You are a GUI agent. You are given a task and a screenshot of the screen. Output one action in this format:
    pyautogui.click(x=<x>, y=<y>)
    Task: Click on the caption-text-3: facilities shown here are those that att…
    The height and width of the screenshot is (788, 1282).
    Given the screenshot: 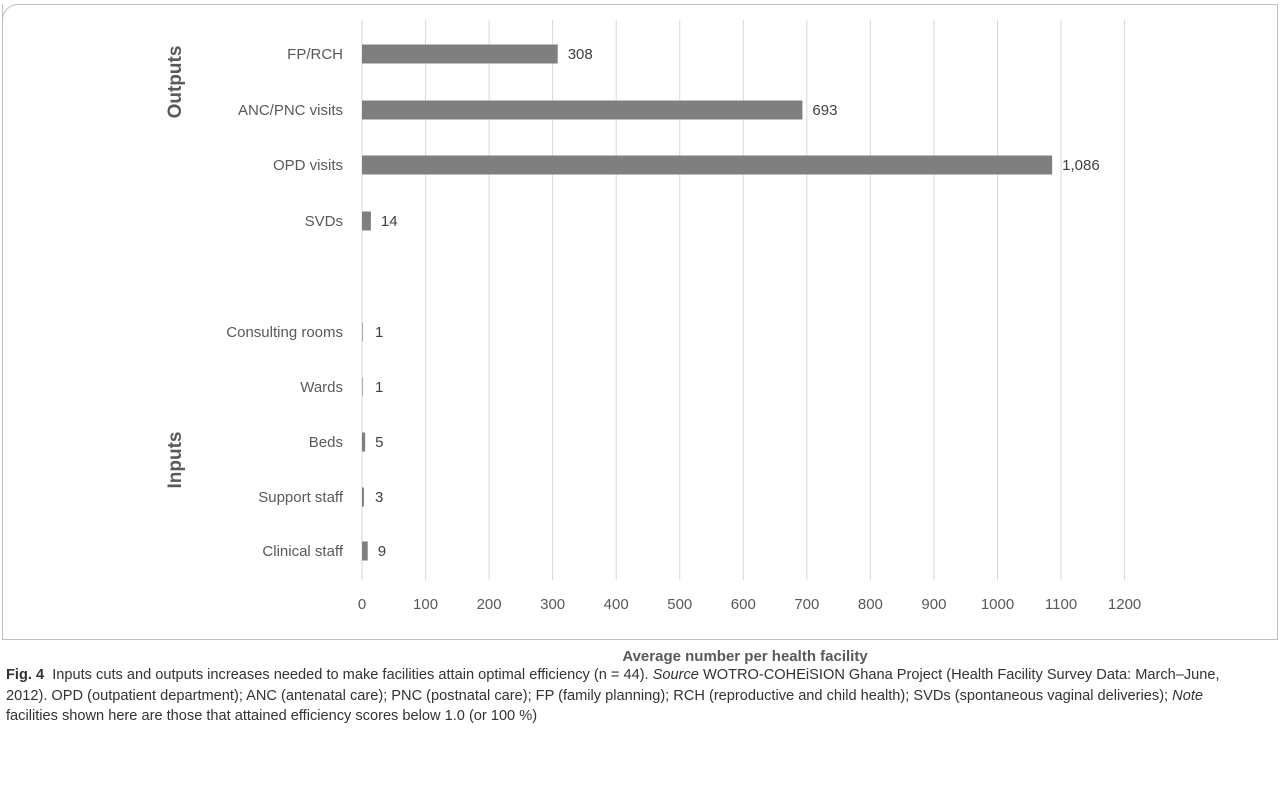 What is the action you would take?
    pyautogui.click(x=272, y=716)
    